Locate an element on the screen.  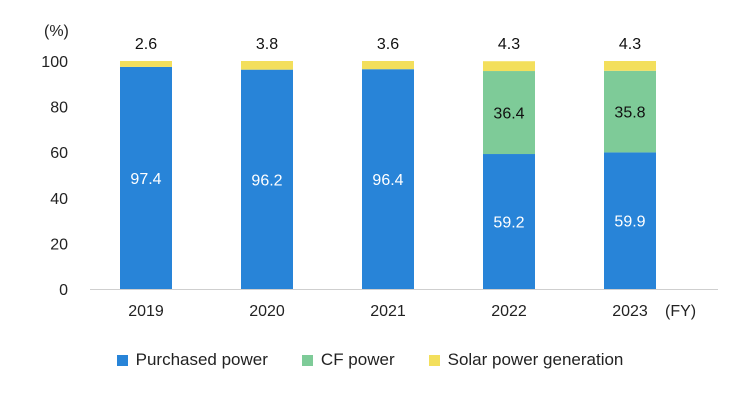
data-label: 59.9 is located at coordinates (629, 222).